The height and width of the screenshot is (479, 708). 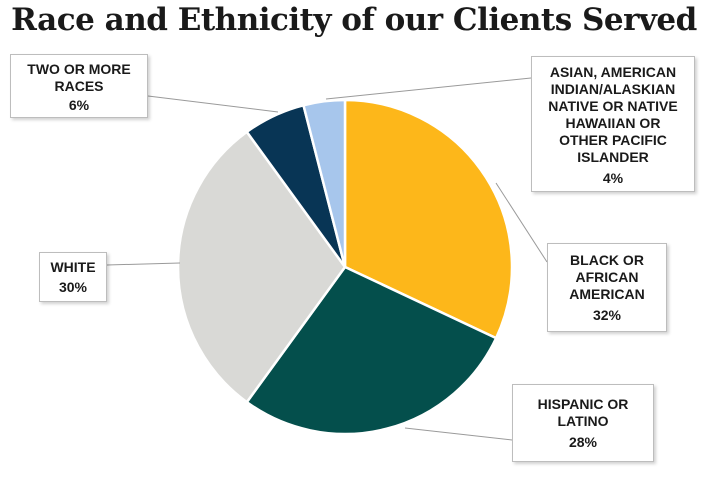 I want to click on callout-black-african-american: BLACK OR AFRICAN AMERICAN 32%, so click(x=607, y=287).